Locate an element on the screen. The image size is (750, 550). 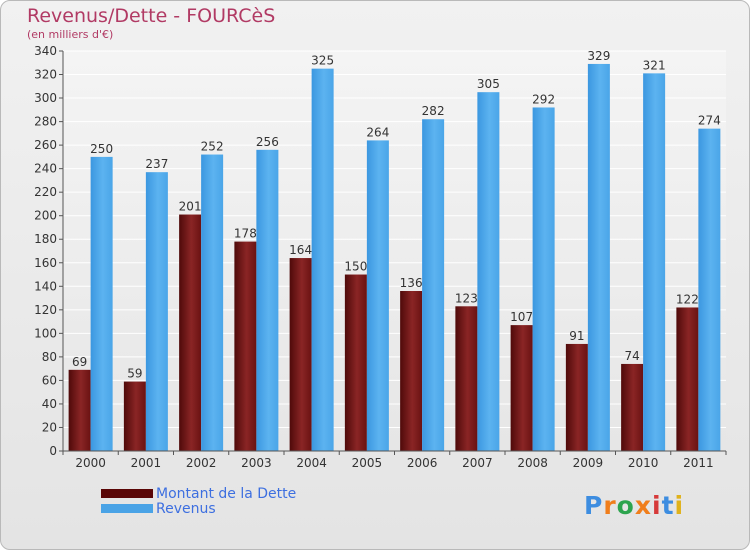
revenus-value-label: 237 is located at coordinates (156, 164).